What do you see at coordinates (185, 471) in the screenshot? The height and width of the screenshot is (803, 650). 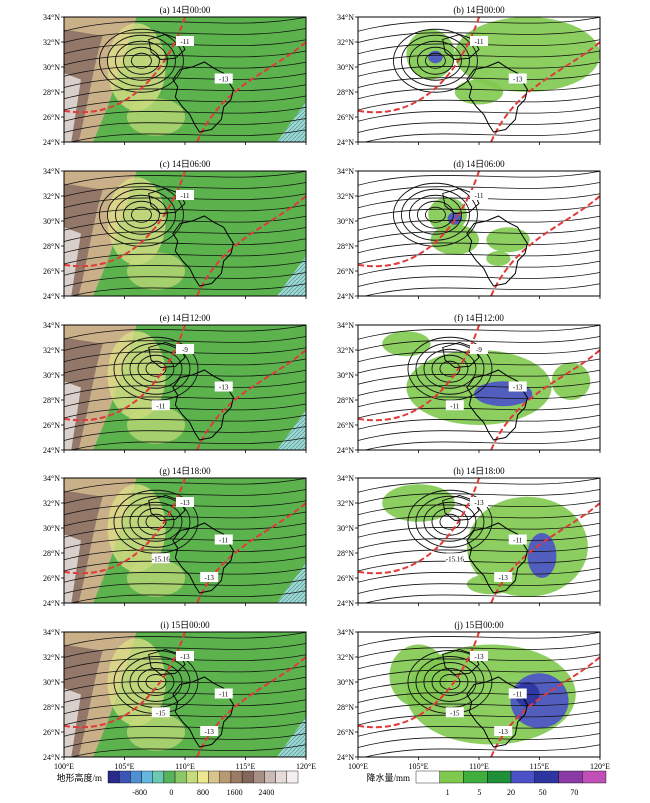 I see `panel-title: (g) 14日18:00` at bounding box center [185, 471].